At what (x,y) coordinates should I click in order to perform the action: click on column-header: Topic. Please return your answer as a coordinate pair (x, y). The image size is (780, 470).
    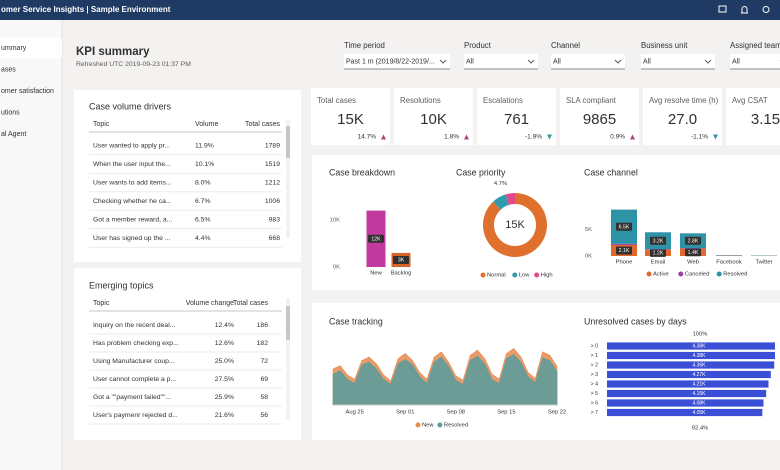
    Looking at the image, I should click on (101, 124).